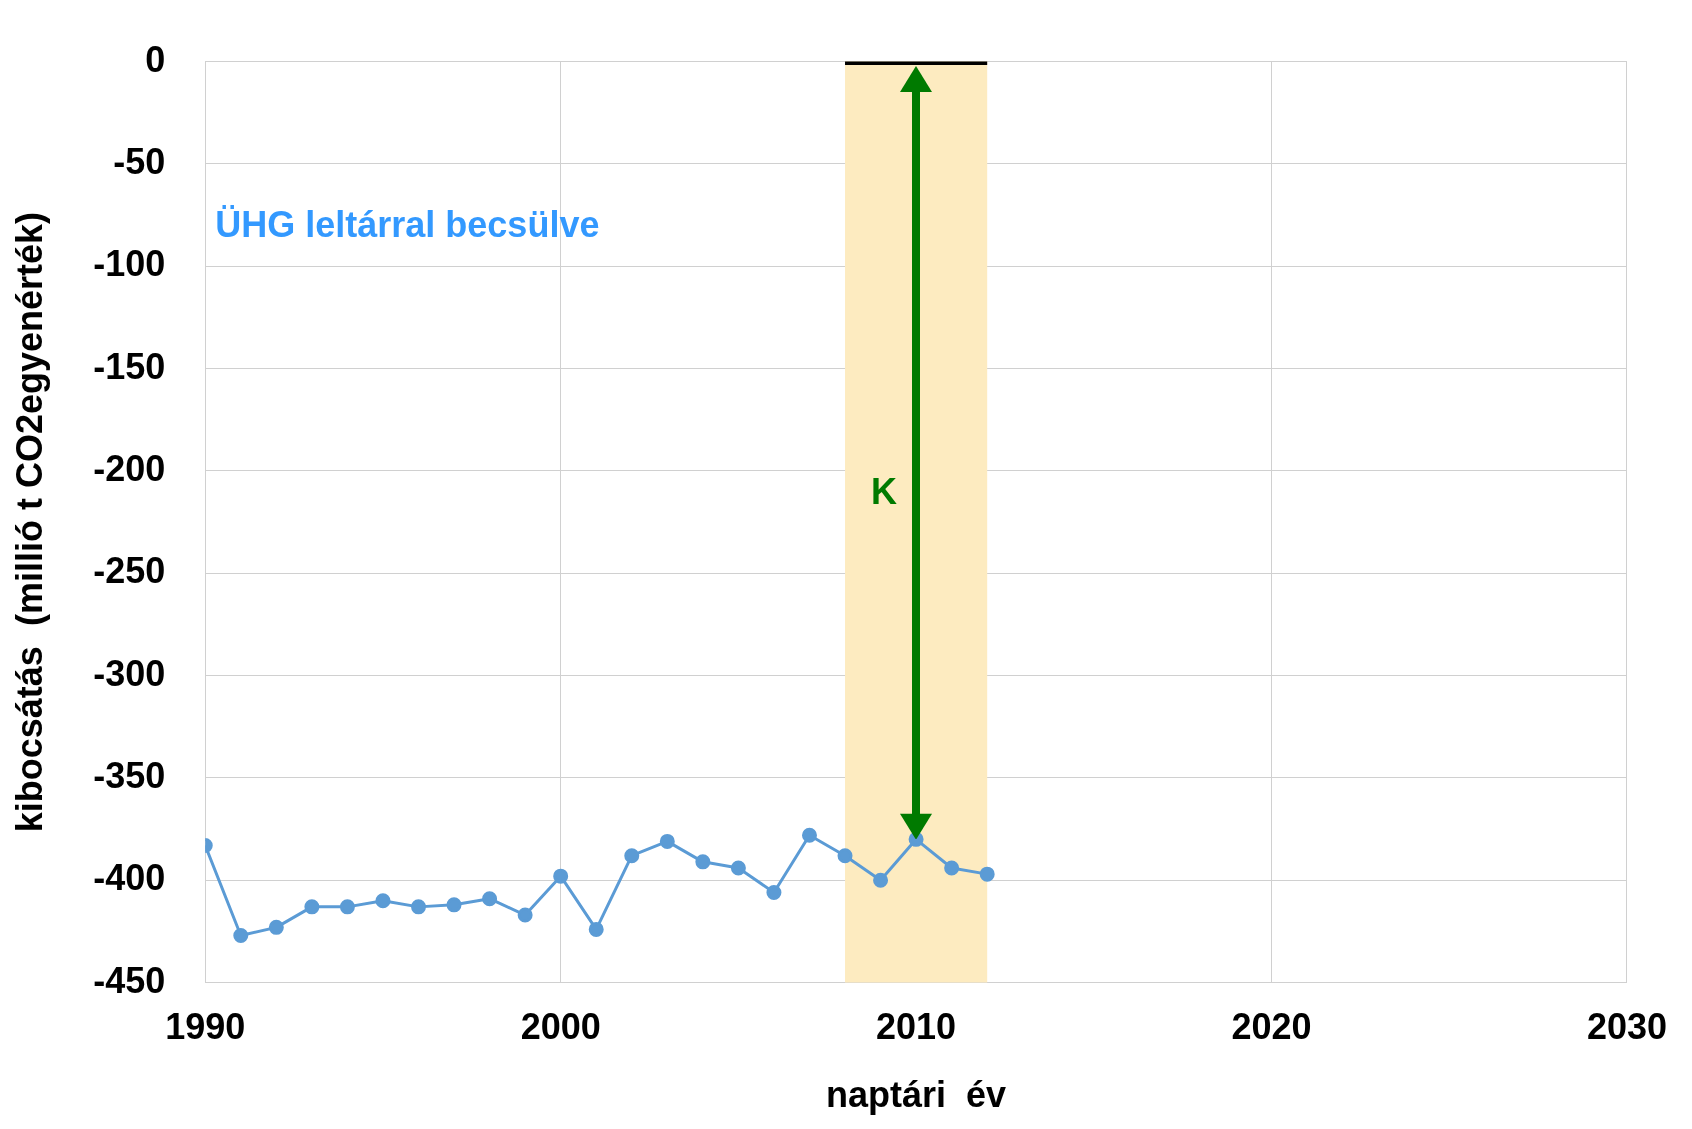 The height and width of the screenshot is (1129, 1692). I want to click on x-tick-label: 1990, so click(205, 1027).